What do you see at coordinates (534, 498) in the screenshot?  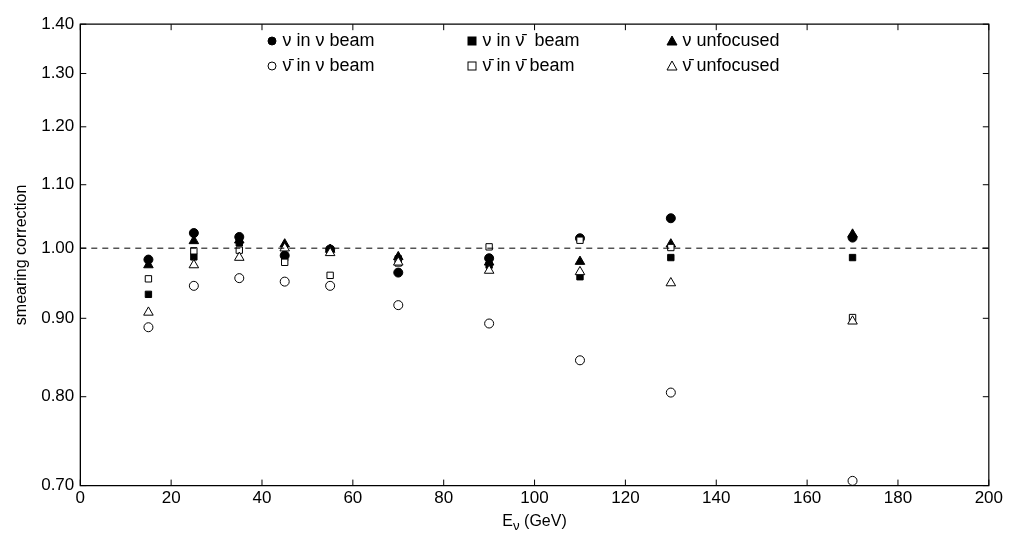 I see `x-tick-label: 100` at bounding box center [534, 498].